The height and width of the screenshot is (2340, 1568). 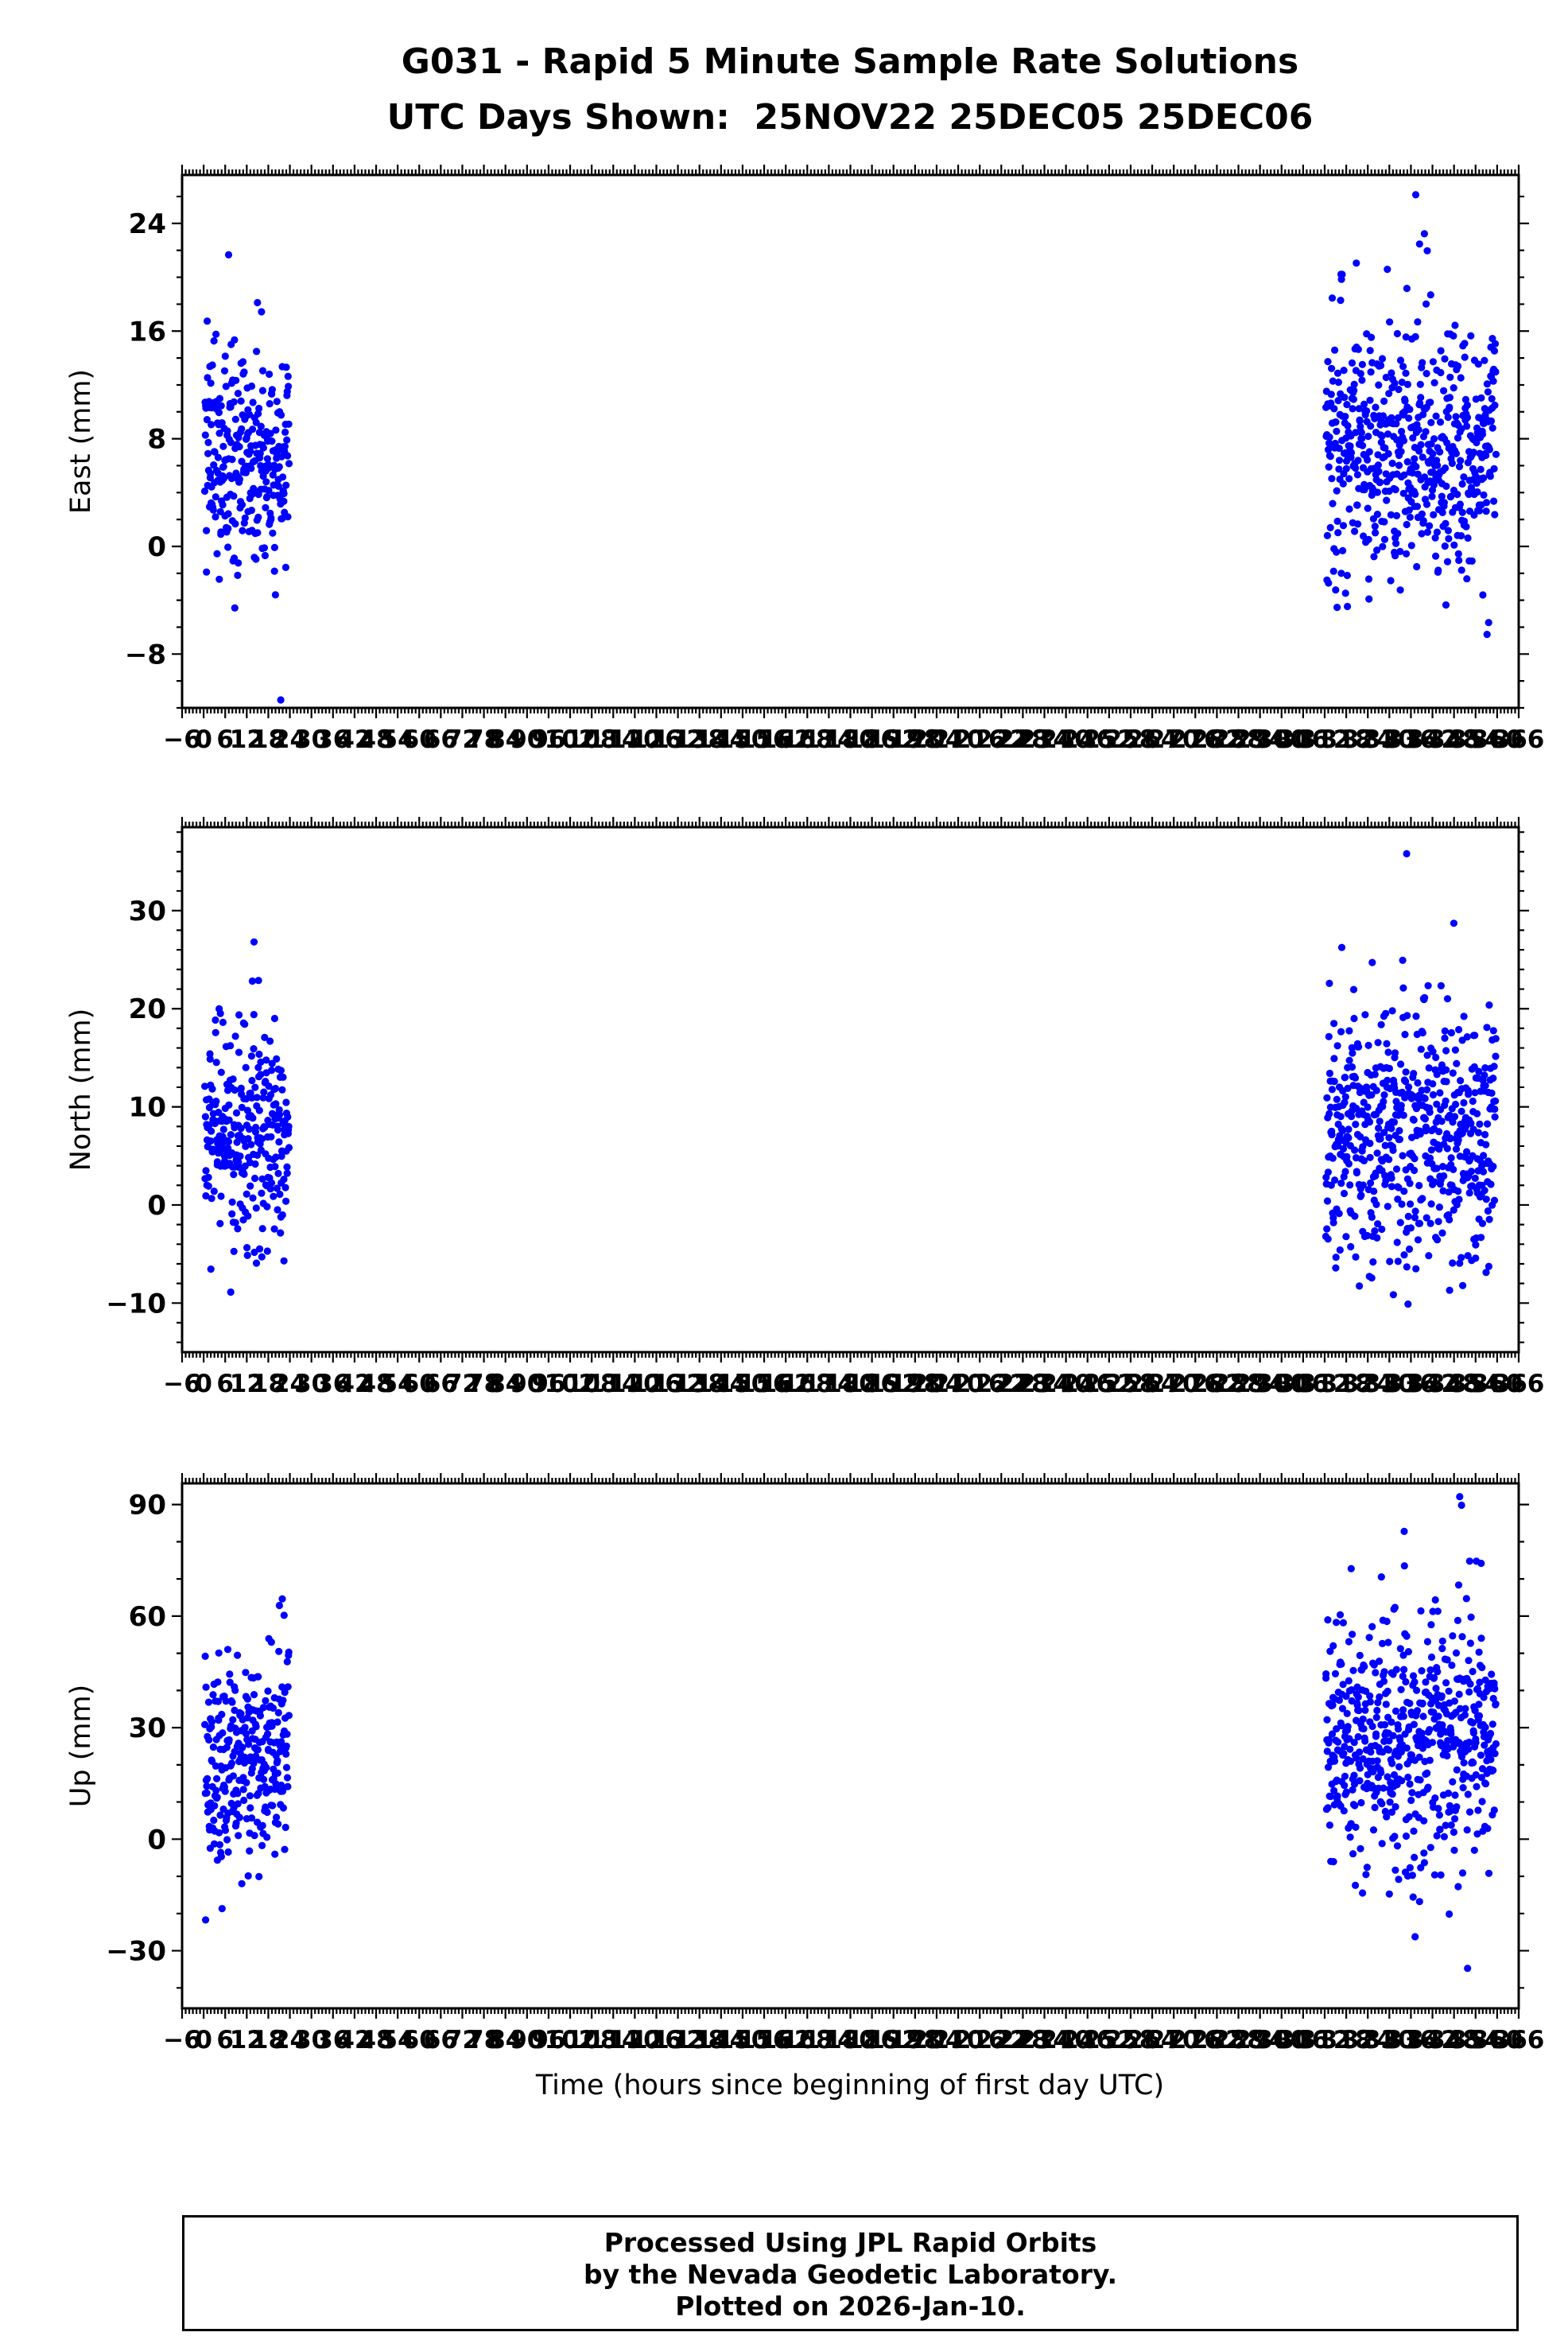 What do you see at coordinates (462, 2040) in the screenshot?
I see `x-tick-label: 72` at bounding box center [462, 2040].